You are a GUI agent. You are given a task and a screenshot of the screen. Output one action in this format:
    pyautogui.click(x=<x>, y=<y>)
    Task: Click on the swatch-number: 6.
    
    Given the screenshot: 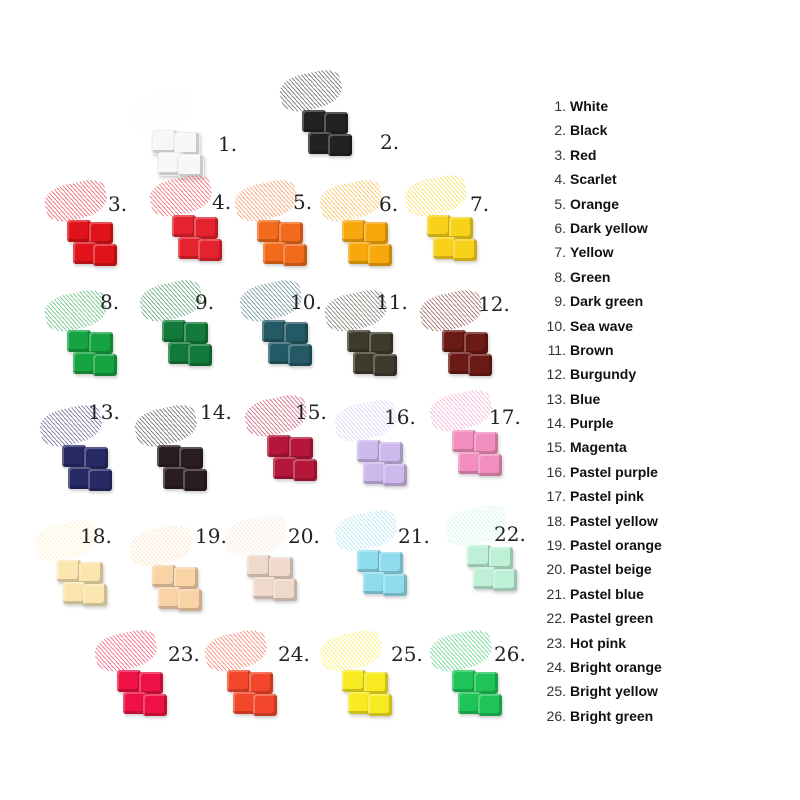 What is the action you would take?
    pyautogui.click(x=389, y=204)
    